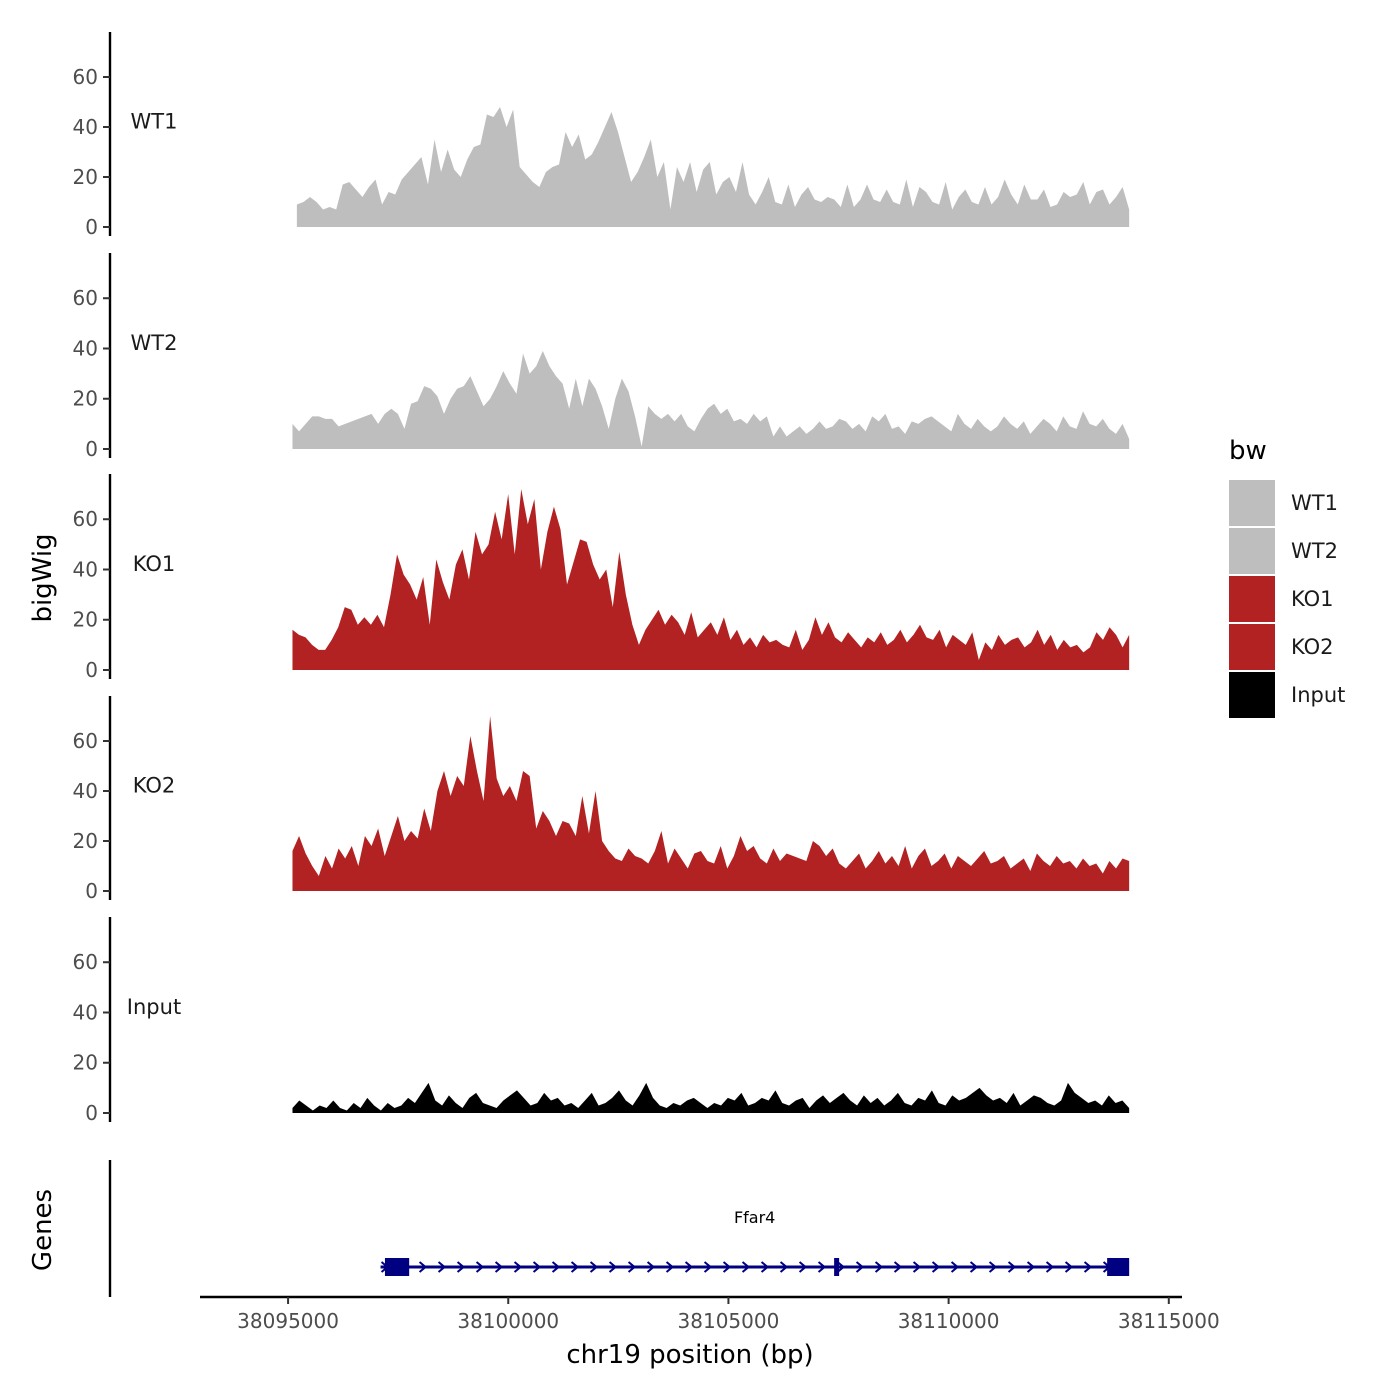 The height and width of the screenshot is (1400, 1400). What do you see at coordinates (1312, 599) in the screenshot?
I see `legend-label-ko1: KO1` at bounding box center [1312, 599].